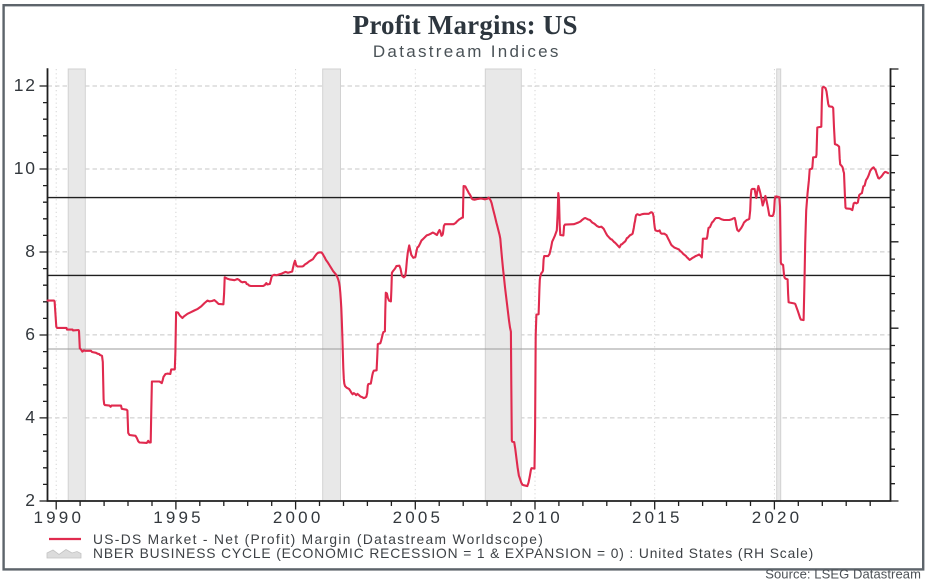  Describe the element at coordinates (777, 517) in the screenshot. I see `svg-text: 2020` at that location.